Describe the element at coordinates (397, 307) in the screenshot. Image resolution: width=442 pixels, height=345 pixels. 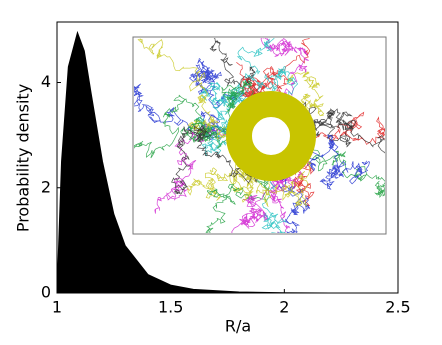
I see `x-tick-label: 2.5` at that location.